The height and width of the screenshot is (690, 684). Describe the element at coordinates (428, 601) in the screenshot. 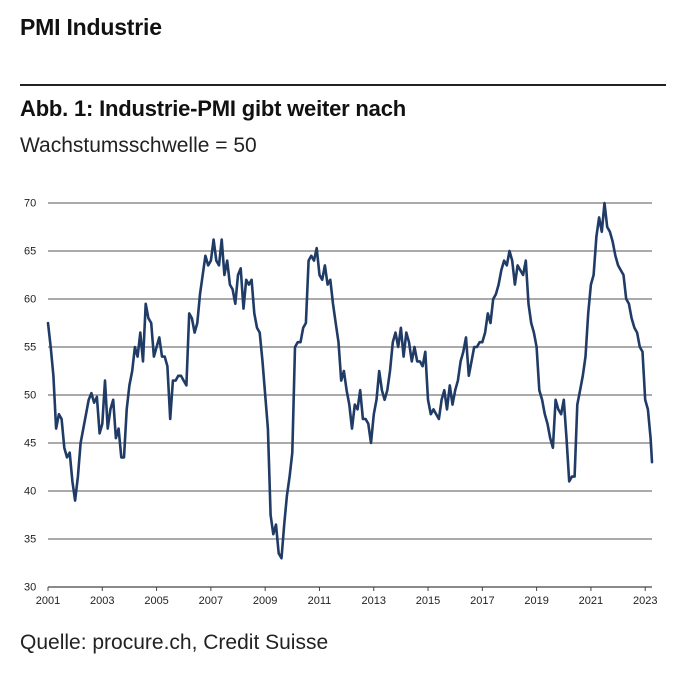

I see `x-tick-label: 2015` at that location.